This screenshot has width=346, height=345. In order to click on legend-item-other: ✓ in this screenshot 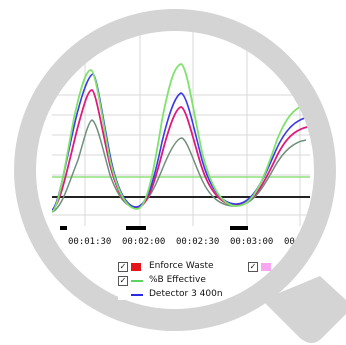, I will do `click(268, 266)`.